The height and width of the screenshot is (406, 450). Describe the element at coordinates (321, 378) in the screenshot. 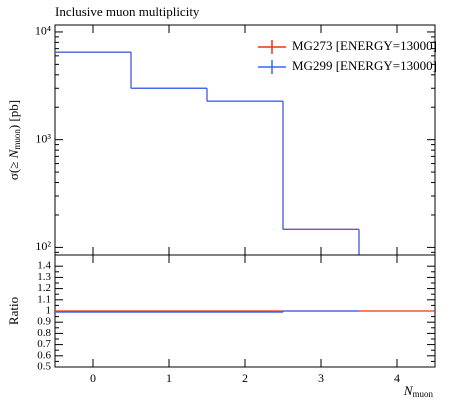

I see `x-tick-label: 3` at that location.